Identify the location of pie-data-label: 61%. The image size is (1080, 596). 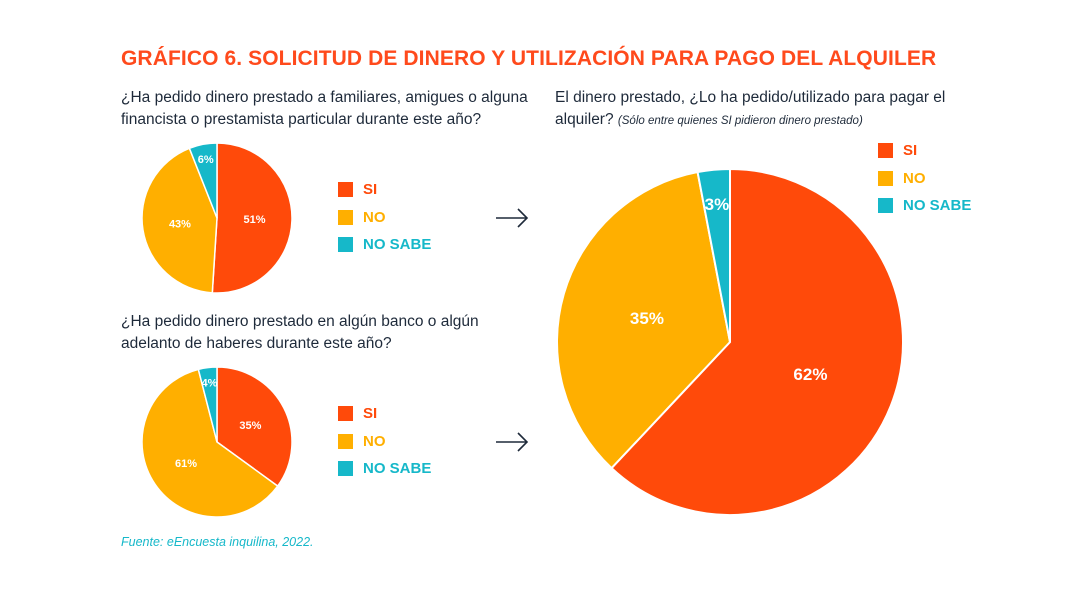
(186, 464).